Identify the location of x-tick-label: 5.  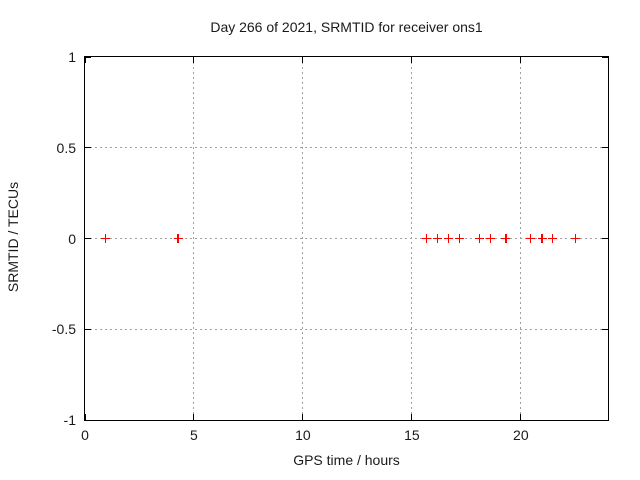
(194, 435).